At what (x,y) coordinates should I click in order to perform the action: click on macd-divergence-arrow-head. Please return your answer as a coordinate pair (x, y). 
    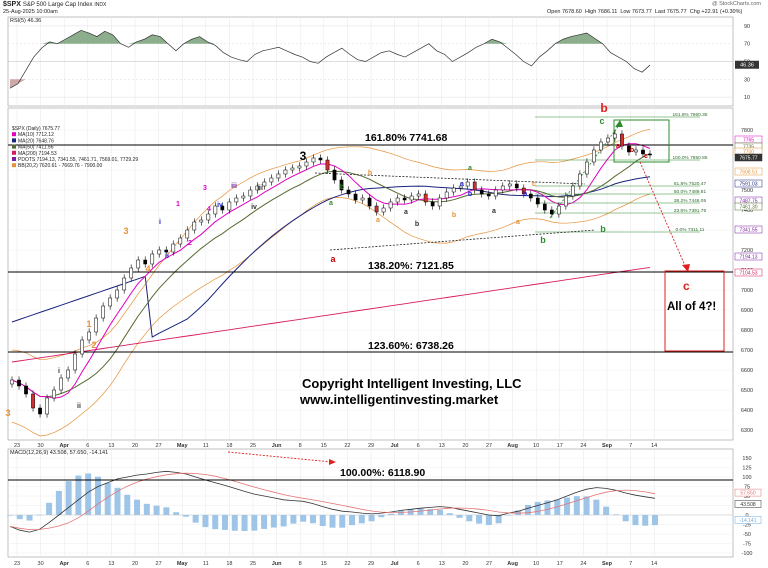
    Looking at the image, I should click on (332, 462).